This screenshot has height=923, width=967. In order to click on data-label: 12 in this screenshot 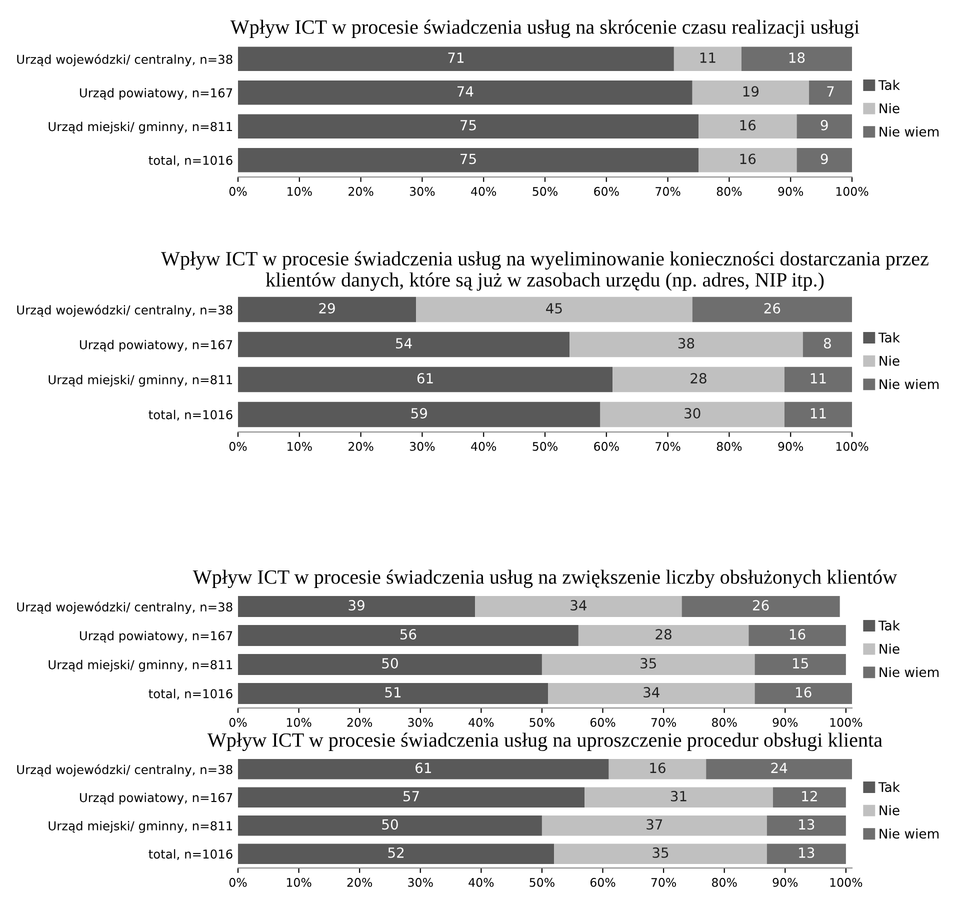, I will do `click(809, 796)`.